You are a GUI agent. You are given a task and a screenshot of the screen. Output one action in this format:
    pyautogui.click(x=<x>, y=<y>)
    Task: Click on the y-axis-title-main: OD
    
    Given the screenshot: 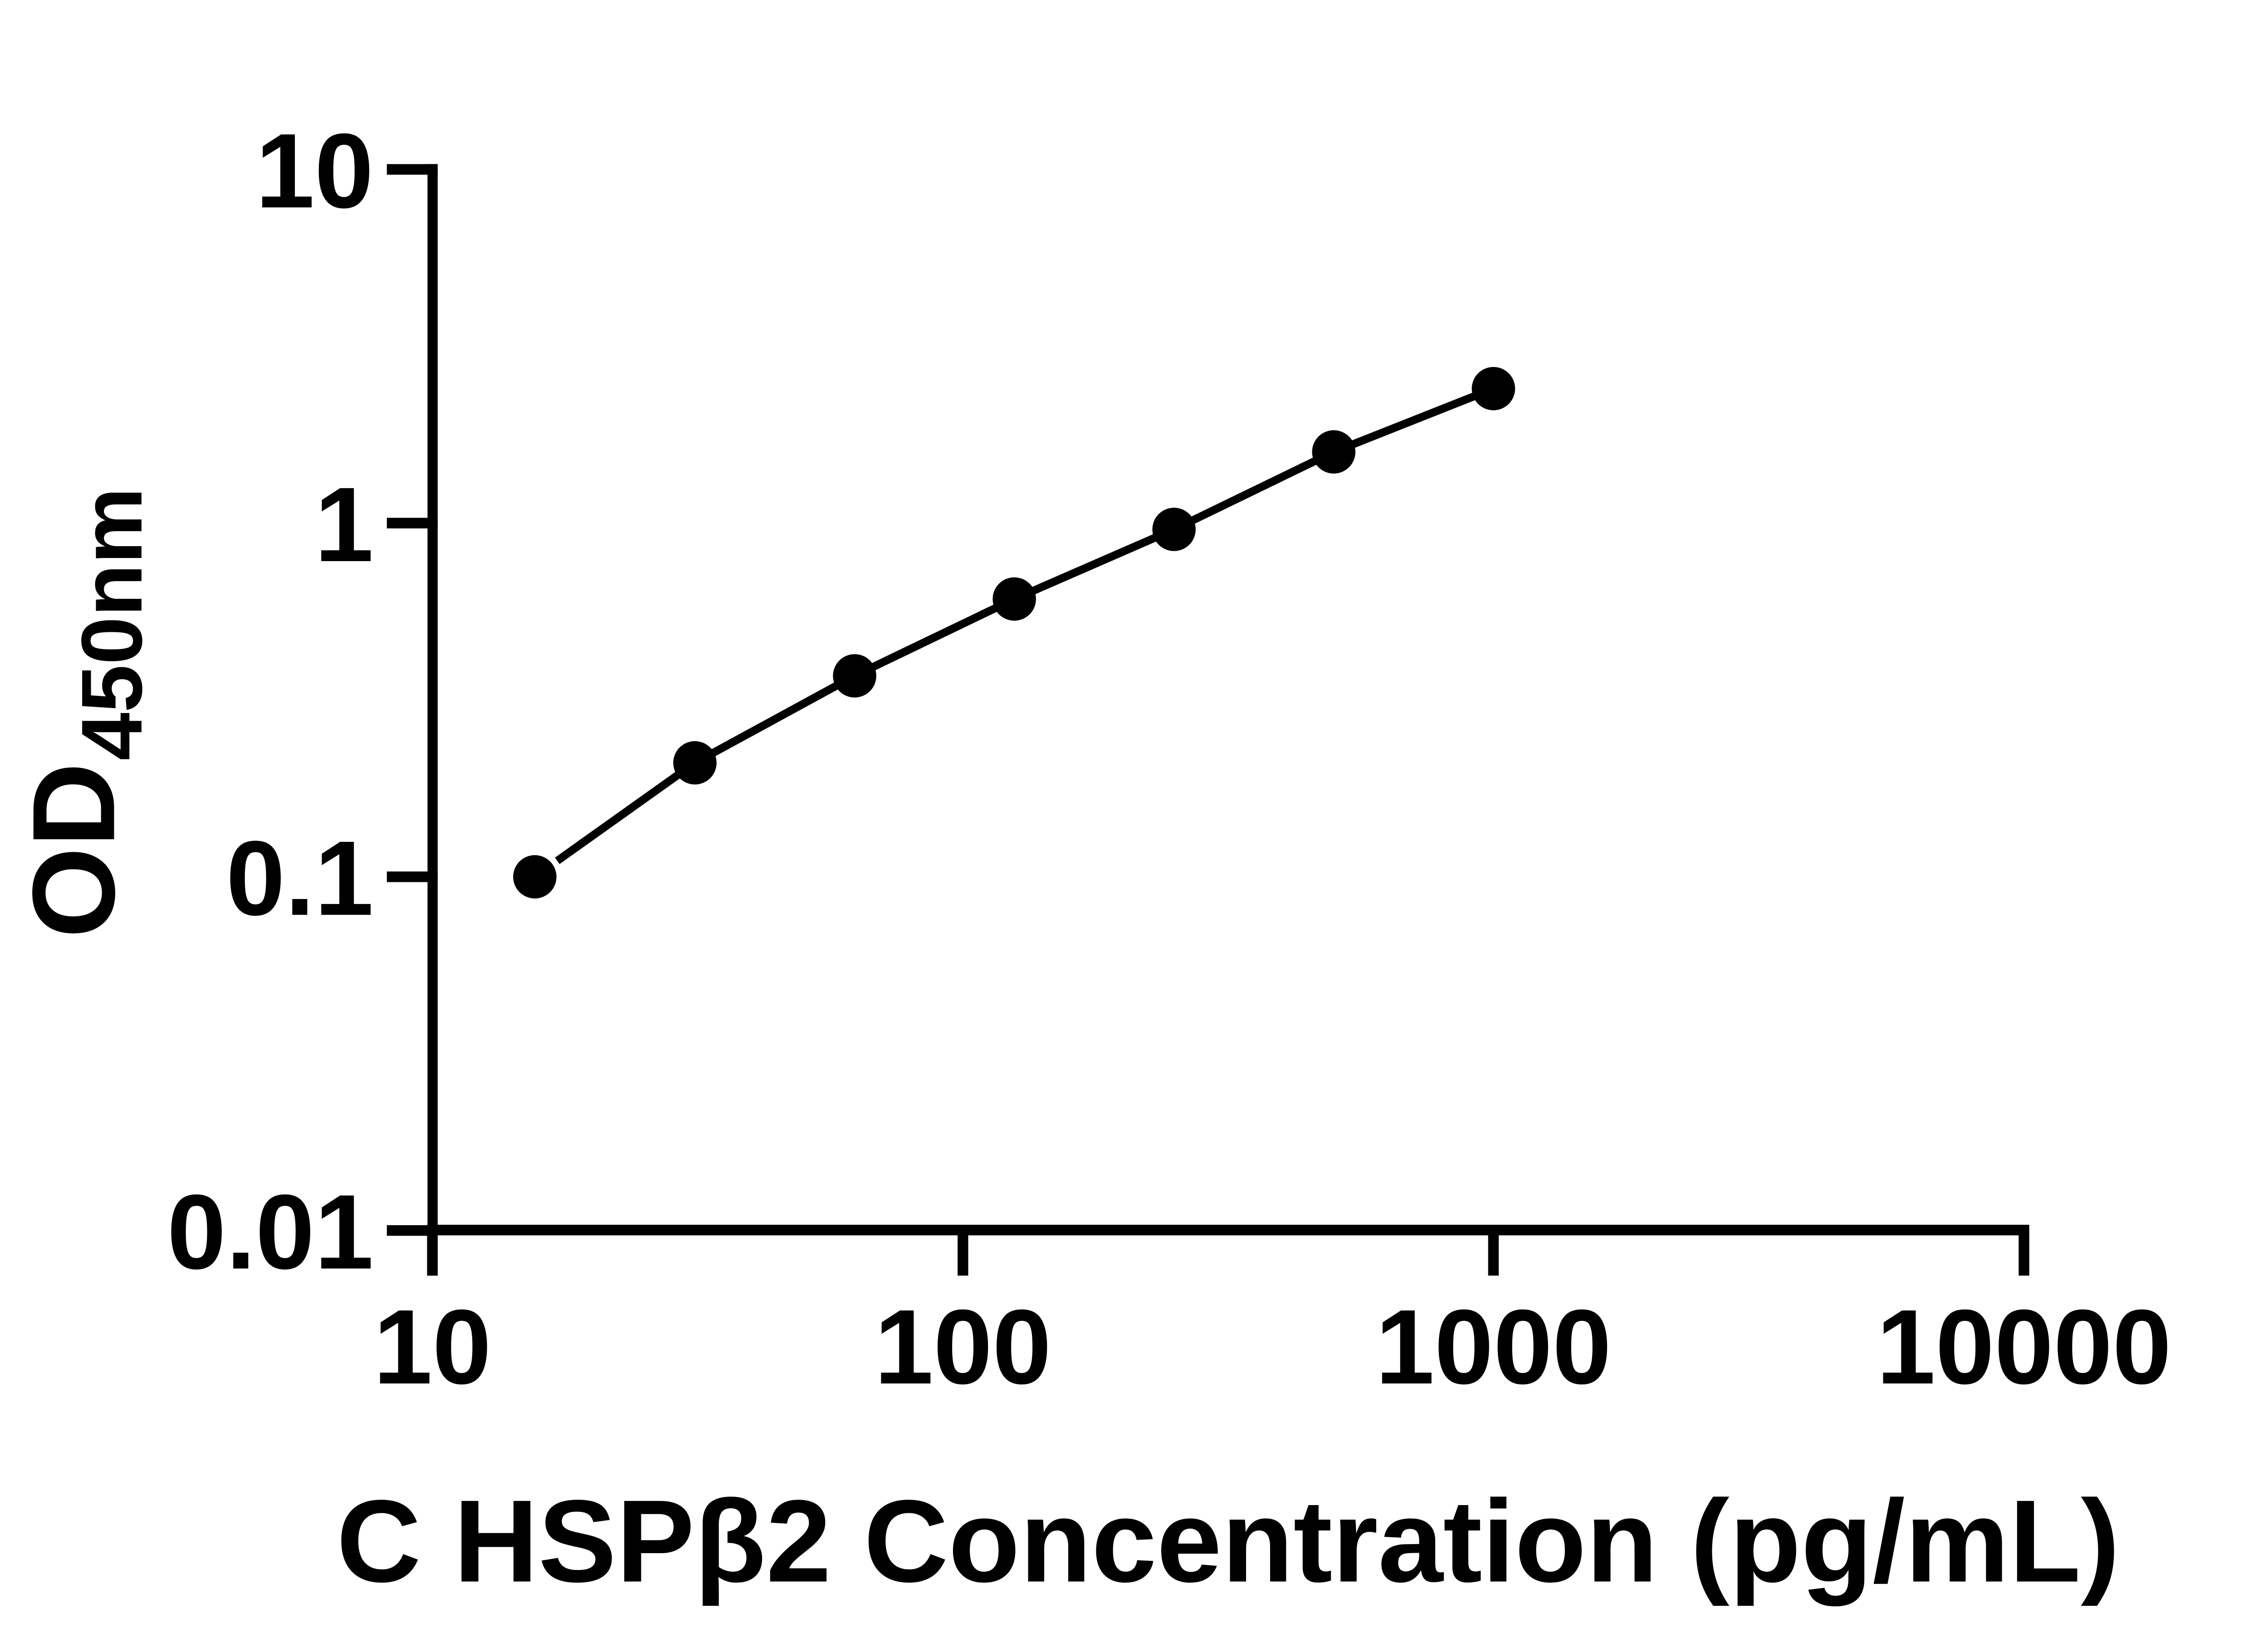 What is the action you would take?
    pyautogui.click(x=74, y=850)
    